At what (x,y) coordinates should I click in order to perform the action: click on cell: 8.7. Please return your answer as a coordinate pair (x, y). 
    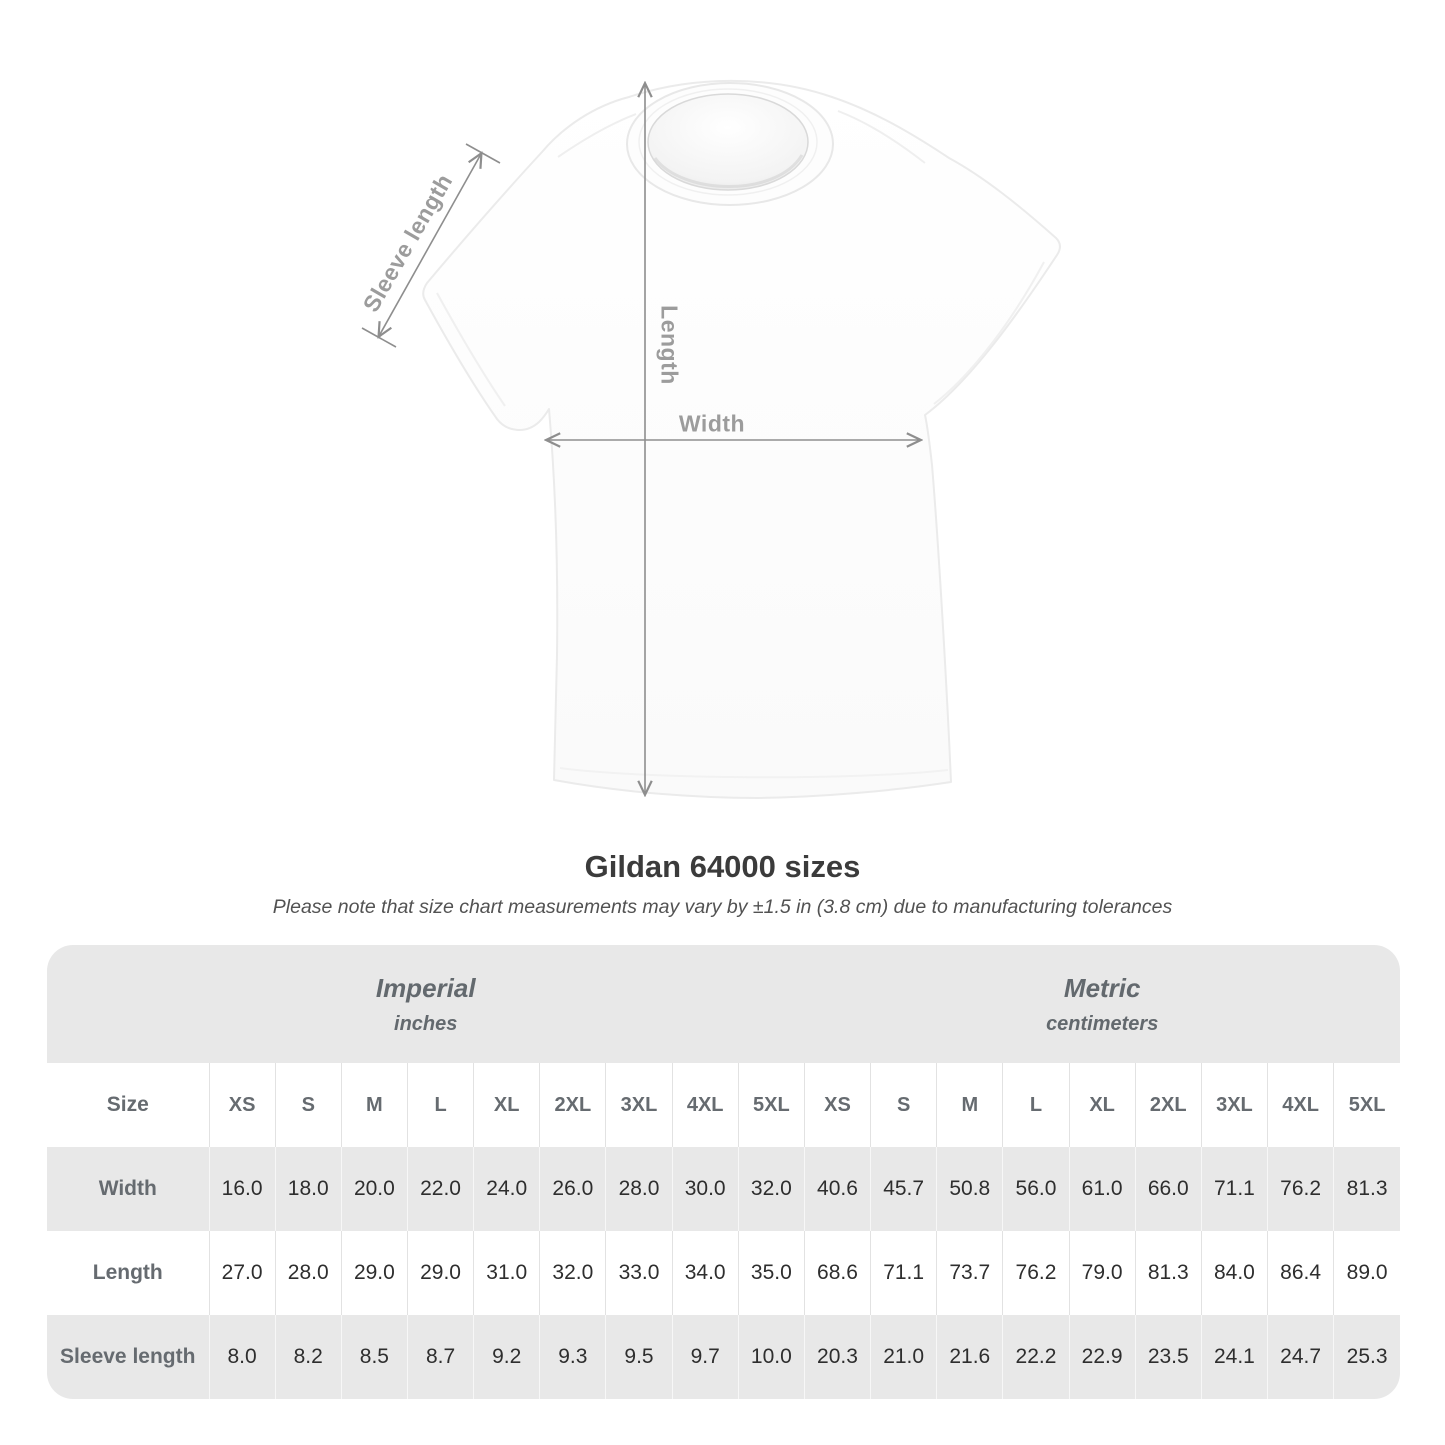
    Looking at the image, I should click on (440, 1357).